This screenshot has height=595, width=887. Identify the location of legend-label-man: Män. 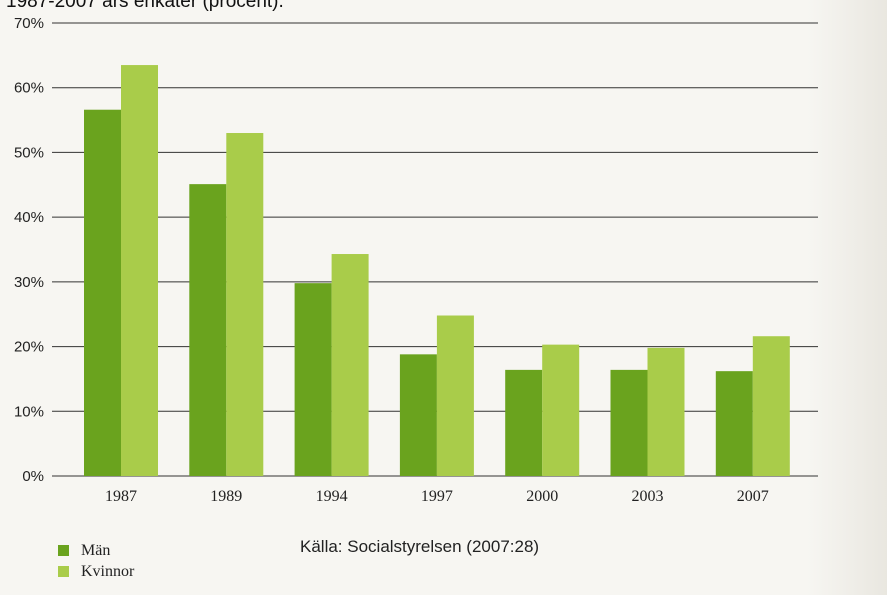
(96, 550).